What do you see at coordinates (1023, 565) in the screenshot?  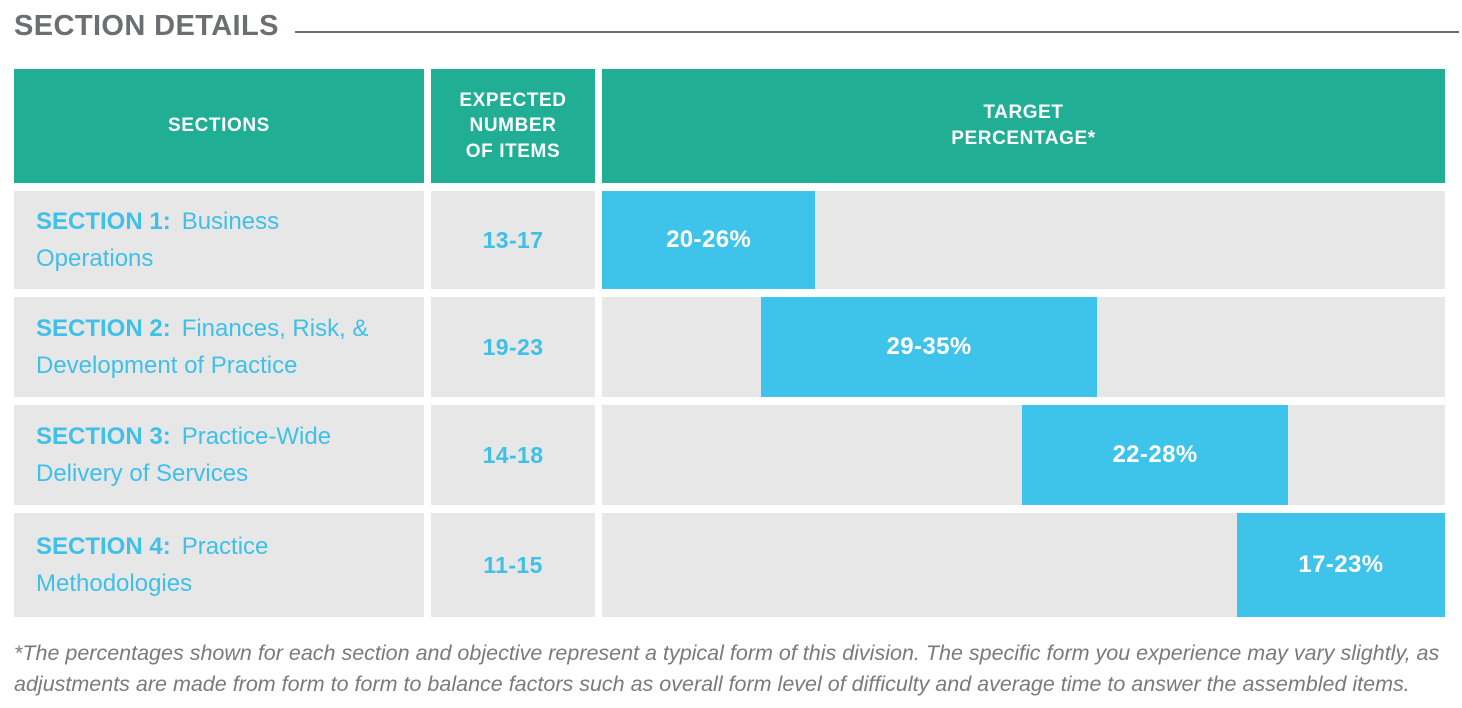 I see `section-4-target-track: 17-23%` at bounding box center [1023, 565].